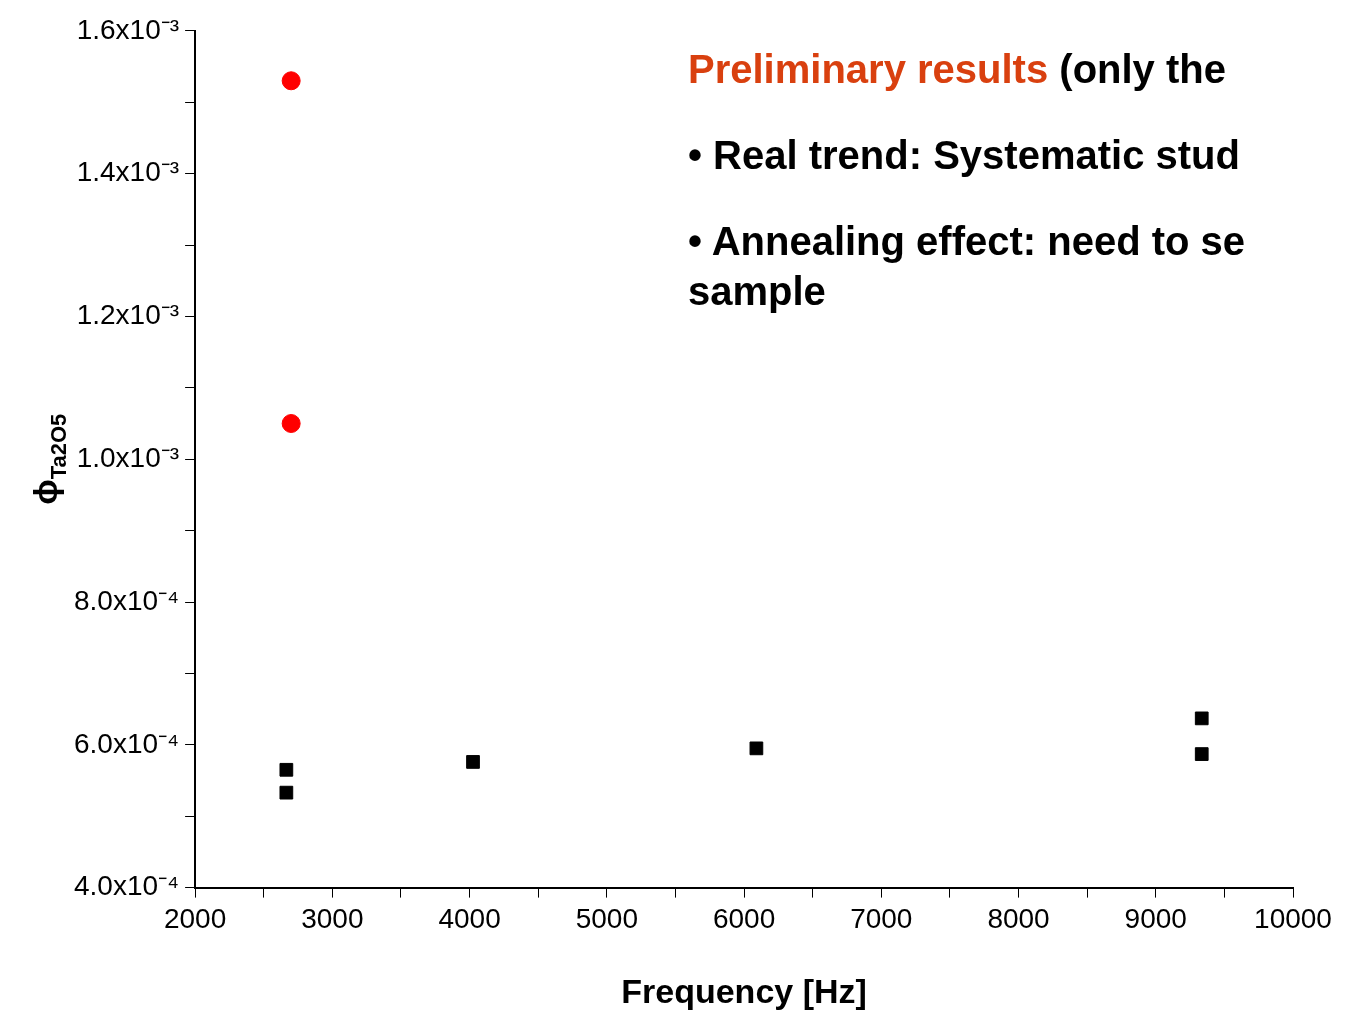 This screenshot has height=1028, width=1349. What do you see at coordinates (128, 457) in the screenshot?
I see `y-tick-label: 1.0x10⁻³` at bounding box center [128, 457].